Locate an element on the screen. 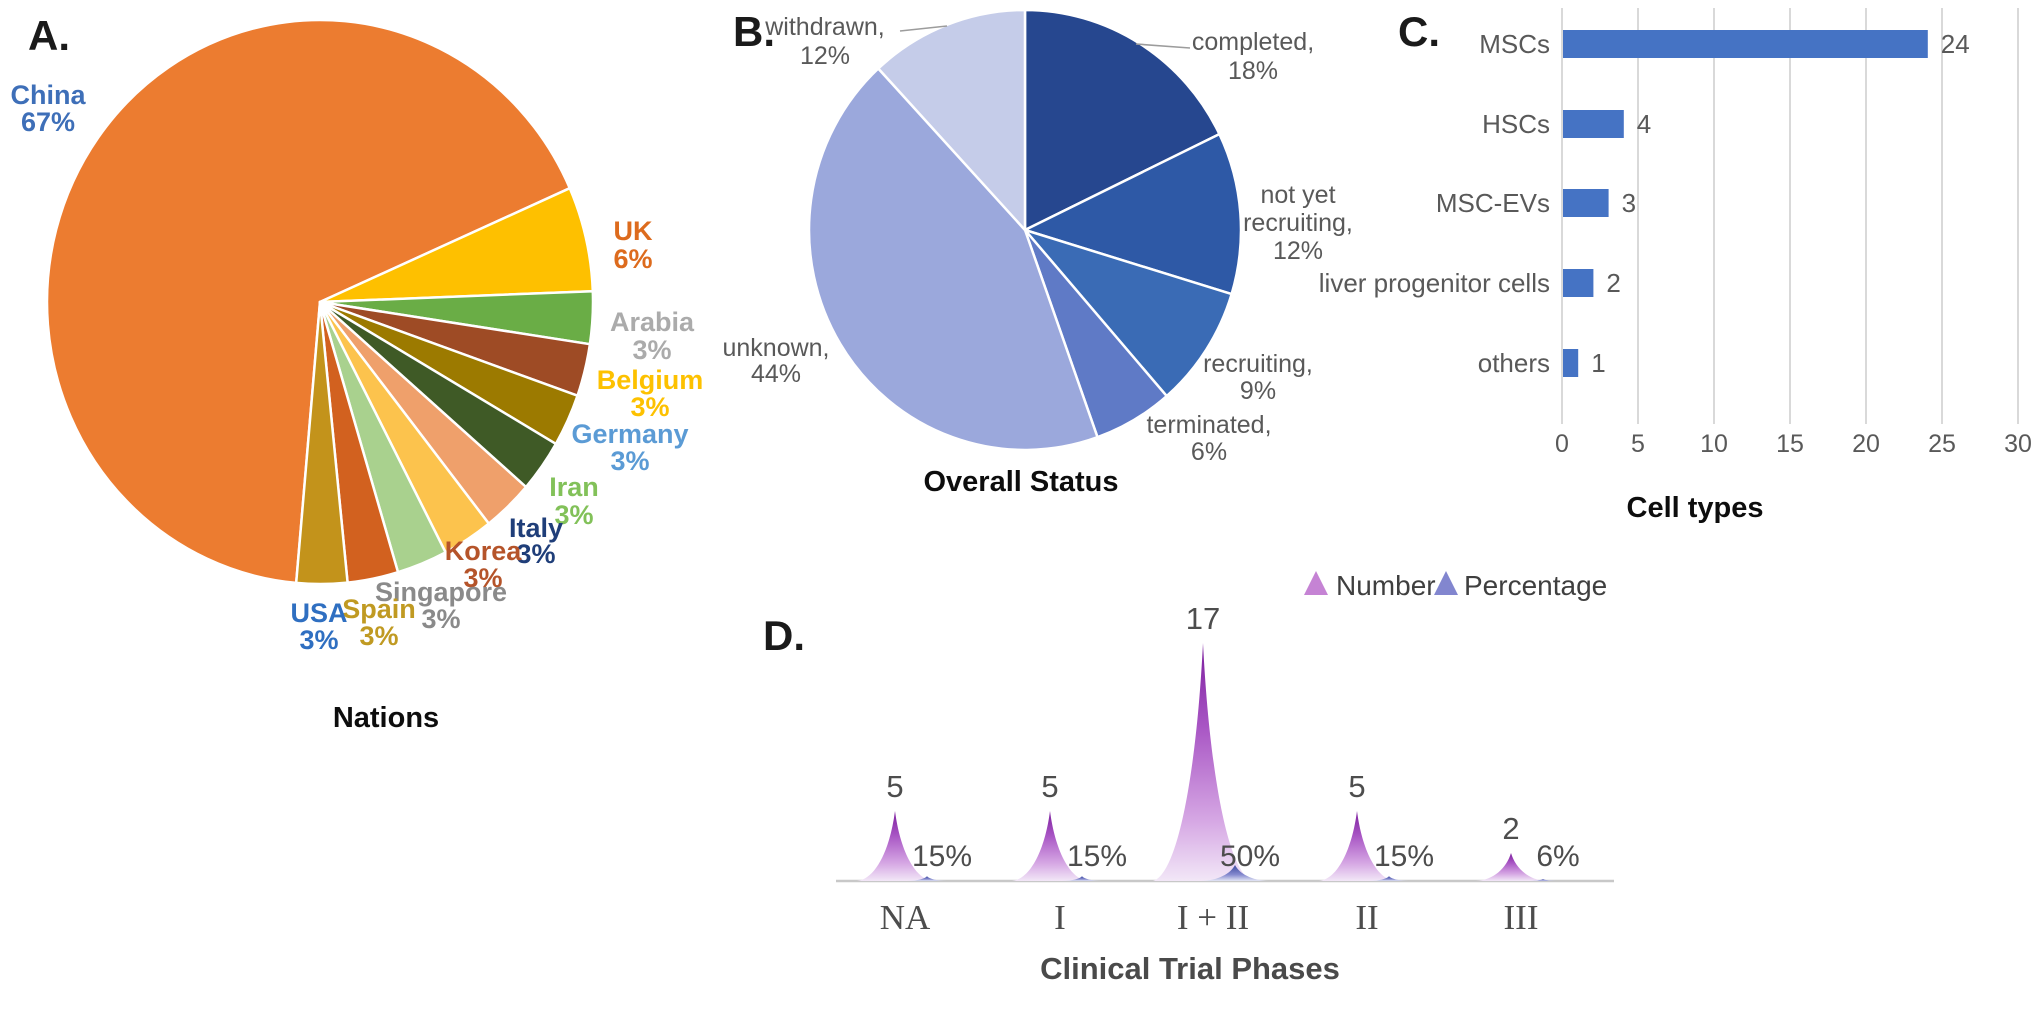 Image resolution: width=2034 pixels, height=1016 pixels. phase-label-i: I is located at coordinates (1060, 917).